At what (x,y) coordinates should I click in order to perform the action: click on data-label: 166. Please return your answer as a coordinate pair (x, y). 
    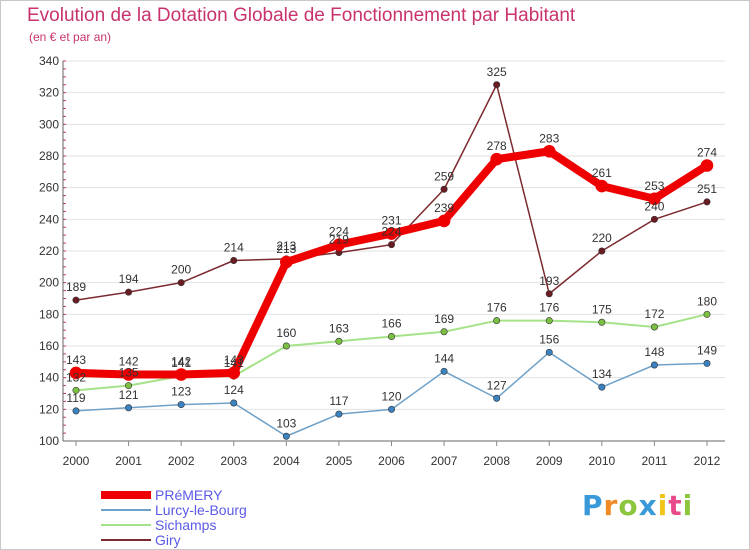
    Looking at the image, I should click on (391, 324).